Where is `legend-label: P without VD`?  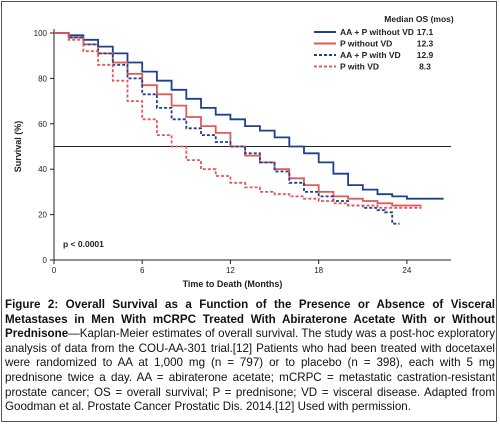
legend-label: P without VD is located at coordinates (366, 44).